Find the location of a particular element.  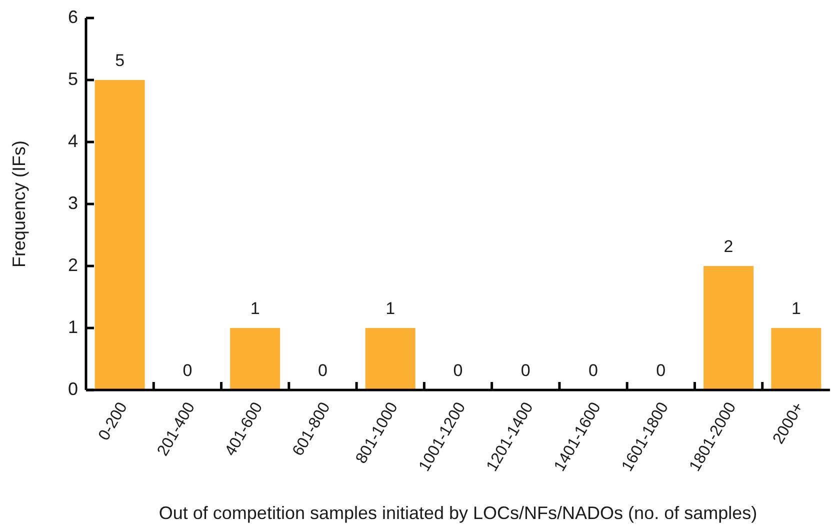

x-axis-title: Out of competition samples initiated by LOCs/NFs/NADOs (no. of samples) is located at coordinates (458, 513).